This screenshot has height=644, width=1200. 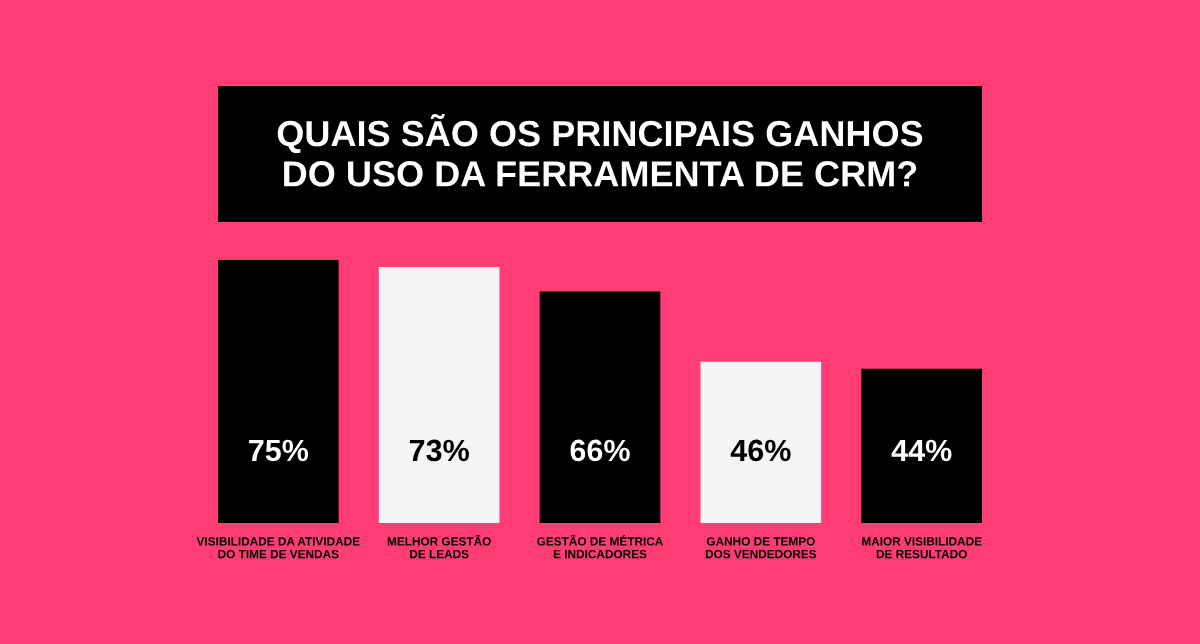 What do you see at coordinates (921, 450) in the screenshot?
I see `data-label: 44%` at bounding box center [921, 450].